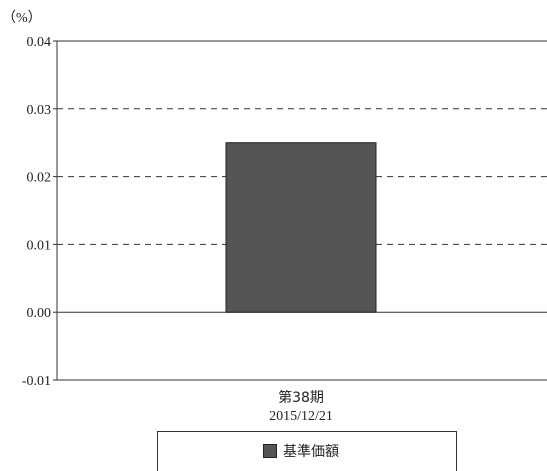 The height and width of the screenshot is (471, 547). Describe the element at coordinates (36, 381) in the screenshot. I see `y-tick-label: -0.01` at that location.